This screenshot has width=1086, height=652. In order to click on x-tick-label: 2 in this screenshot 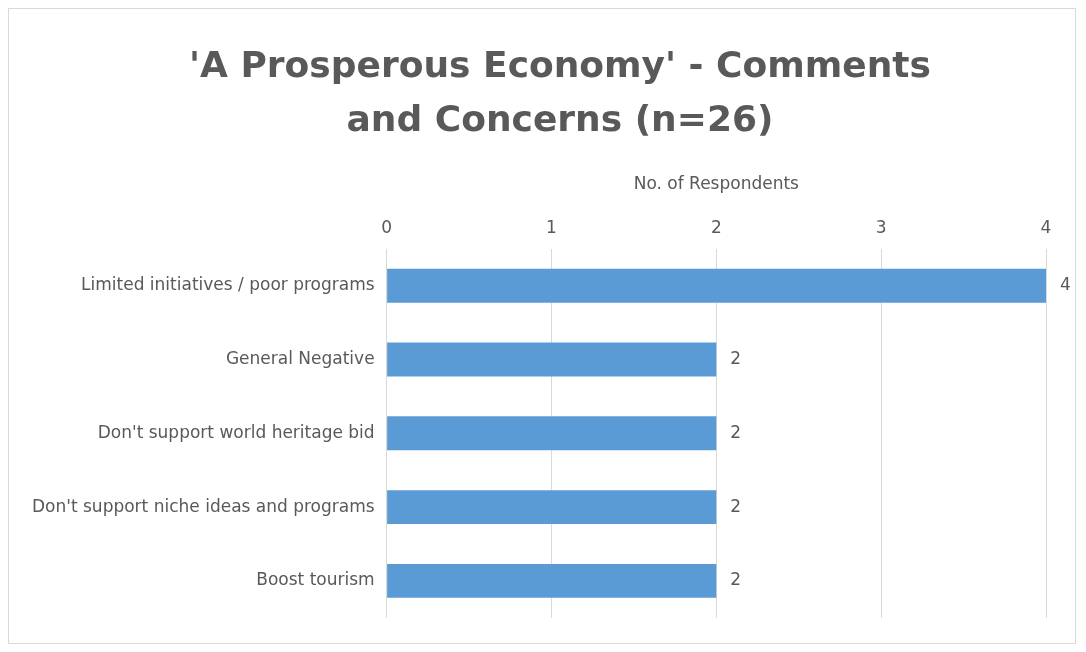, I will do `click(716, 227)`.